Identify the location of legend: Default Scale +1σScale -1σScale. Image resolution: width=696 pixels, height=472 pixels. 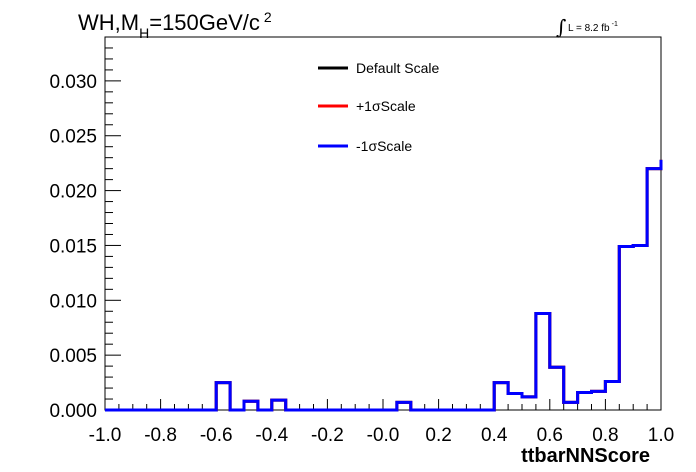
(378, 107).